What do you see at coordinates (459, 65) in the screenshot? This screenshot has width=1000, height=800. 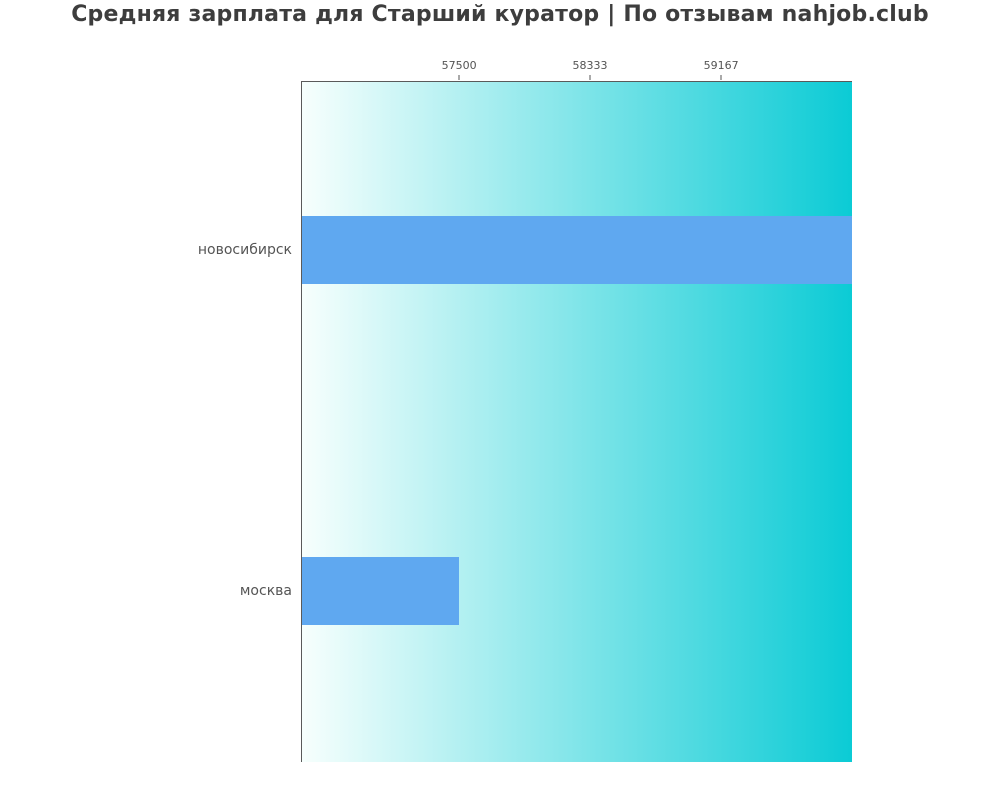 I see `x-tick-label: 57500` at bounding box center [459, 65].